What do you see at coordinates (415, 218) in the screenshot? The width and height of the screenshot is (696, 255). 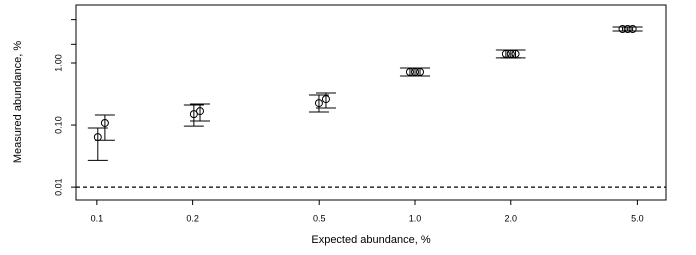 I see `x-tick-label: 1.0` at bounding box center [415, 218].